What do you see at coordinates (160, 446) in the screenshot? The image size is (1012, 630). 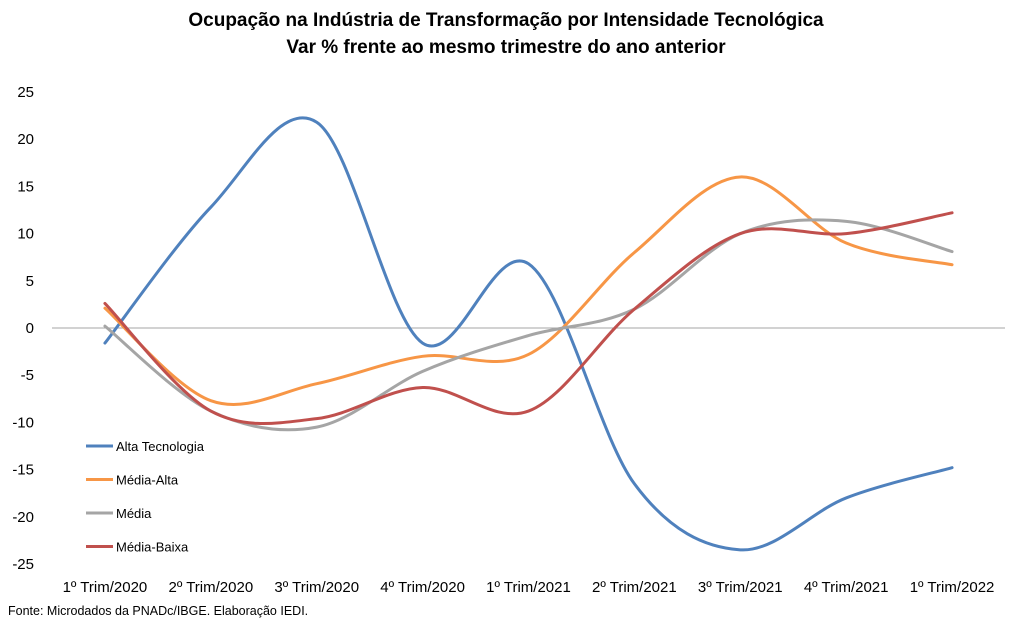 I see `legend-label: Alta Tecnologia` at bounding box center [160, 446].